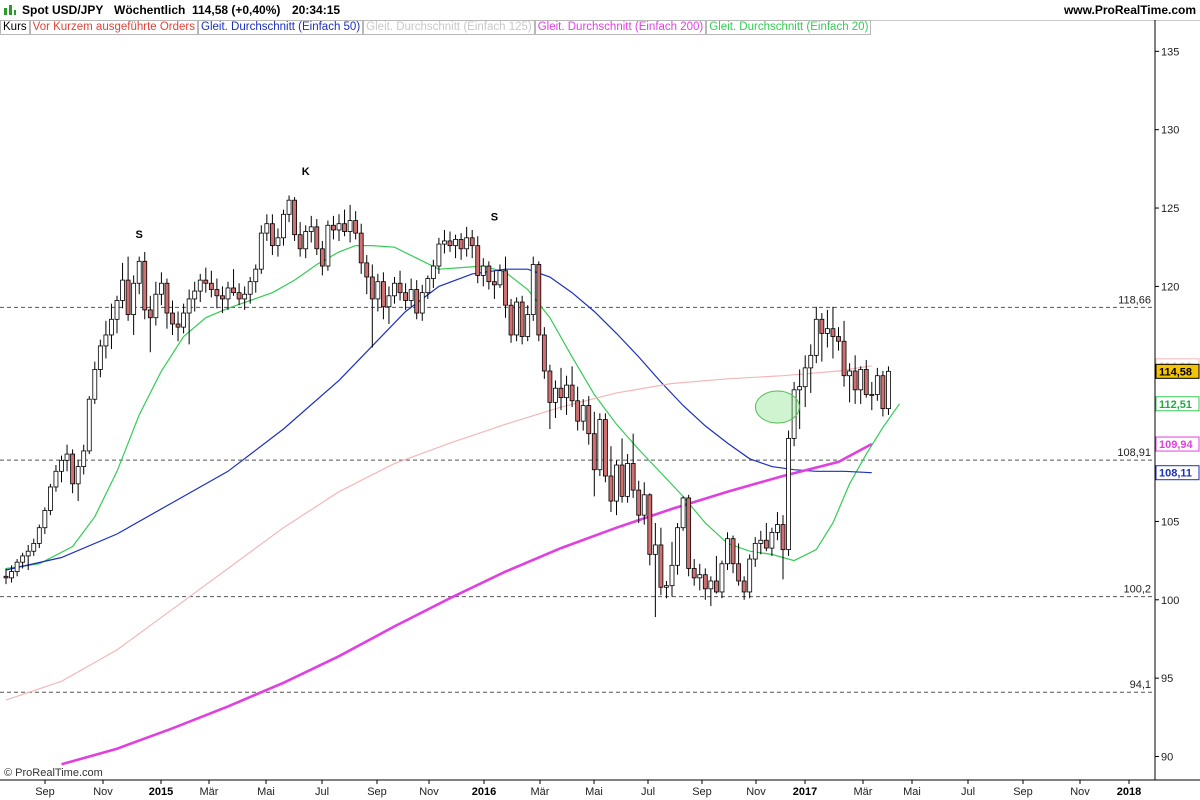 The image size is (1200, 800). I want to click on legend-item-ma200: Gleit. Durchschnitt (Einfach 200), so click(620, 27).